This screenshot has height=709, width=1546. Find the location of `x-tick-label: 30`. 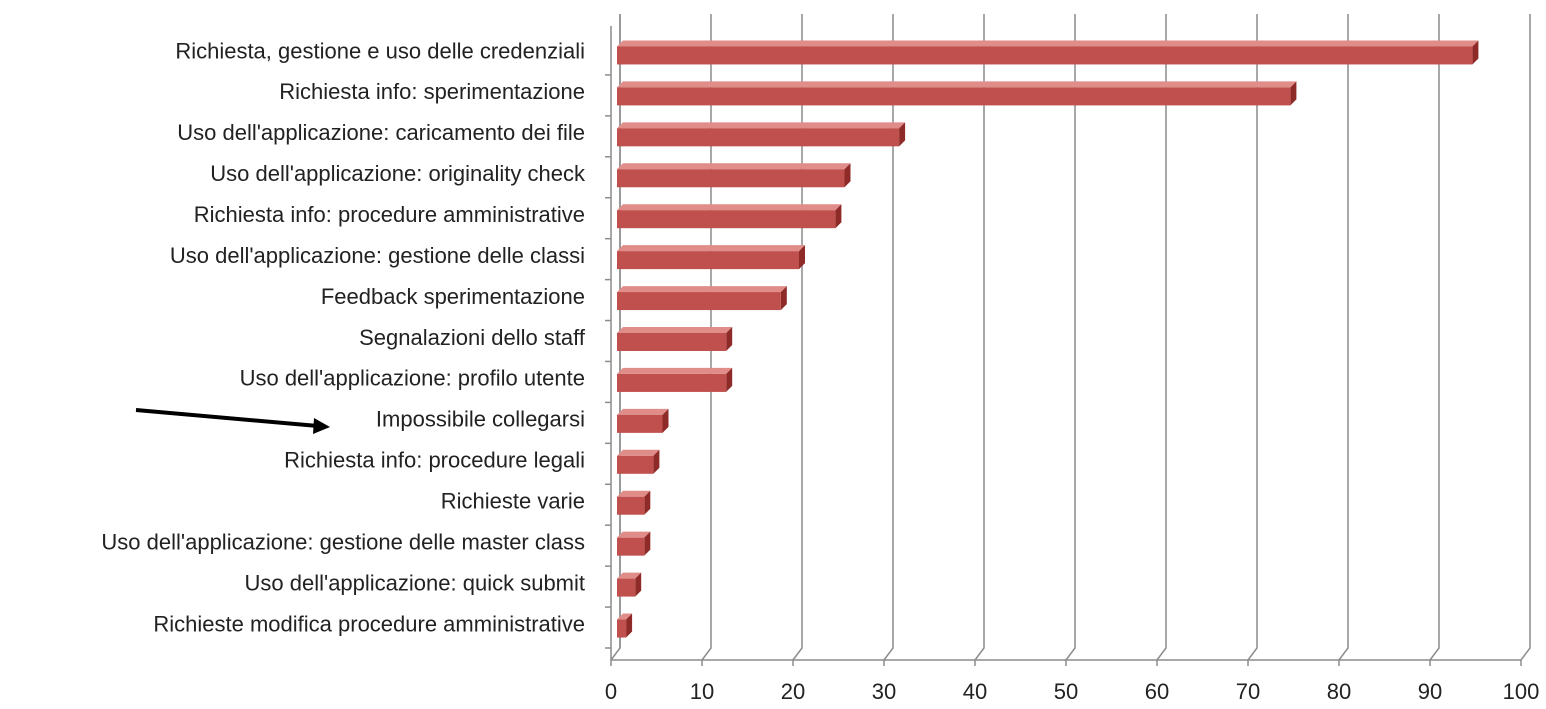

x-tick-label: 30 is located at coordinates (884, 691).